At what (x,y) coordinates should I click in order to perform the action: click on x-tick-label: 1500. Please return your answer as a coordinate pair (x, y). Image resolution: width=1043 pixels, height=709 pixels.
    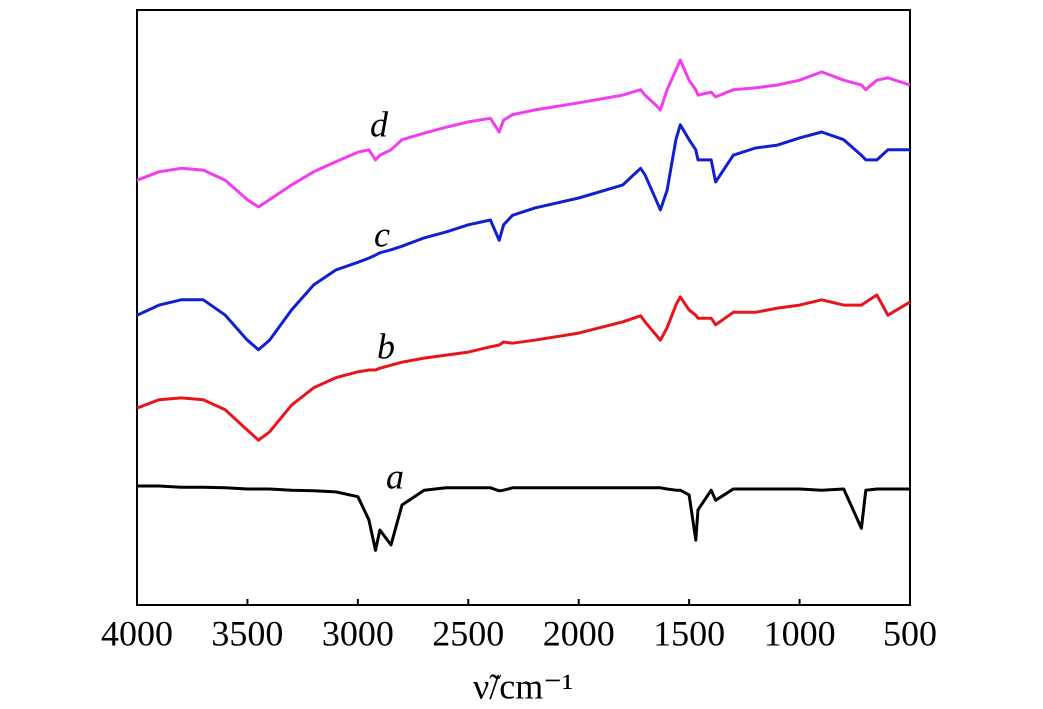
    Looking at the image, I should click on (689, 633).